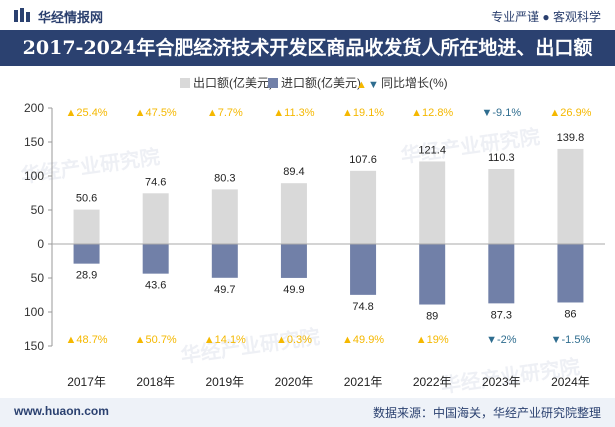 This screenshot has width=615, height=427. What do you see at coordinates (86, 276) in the screenshot?
I see `import-value-label: 28.9` at bounding box center [86, 276].